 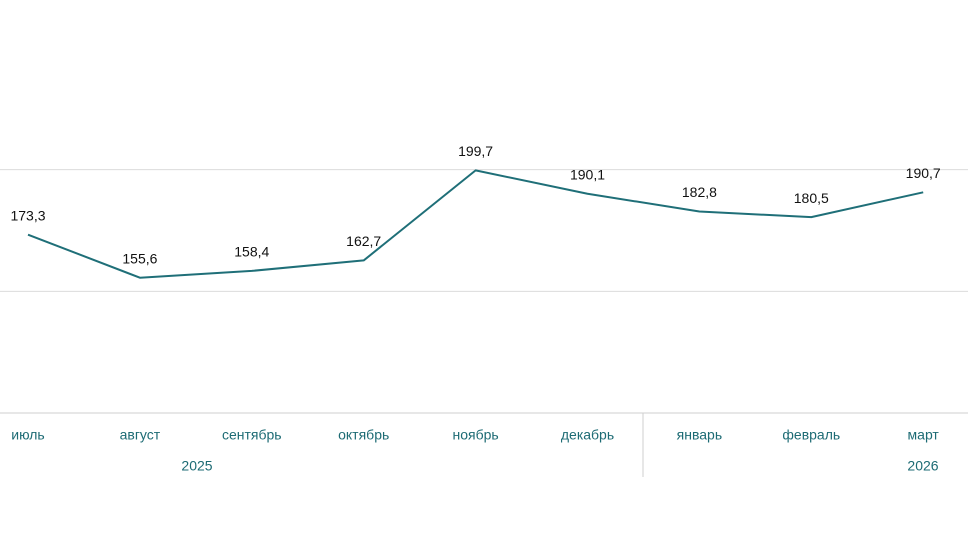 I want to click on year-label: 2026, so click(x=922, y=466).